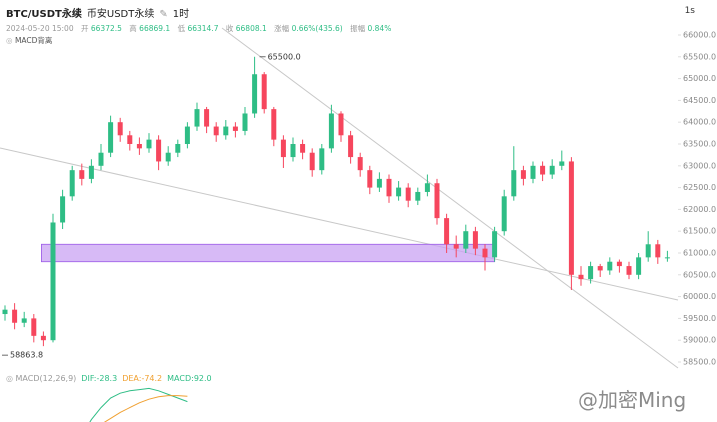  Describe the element at coordinates (26, 355) in the screenshot. I see `annotation: 58863.8` at that location.